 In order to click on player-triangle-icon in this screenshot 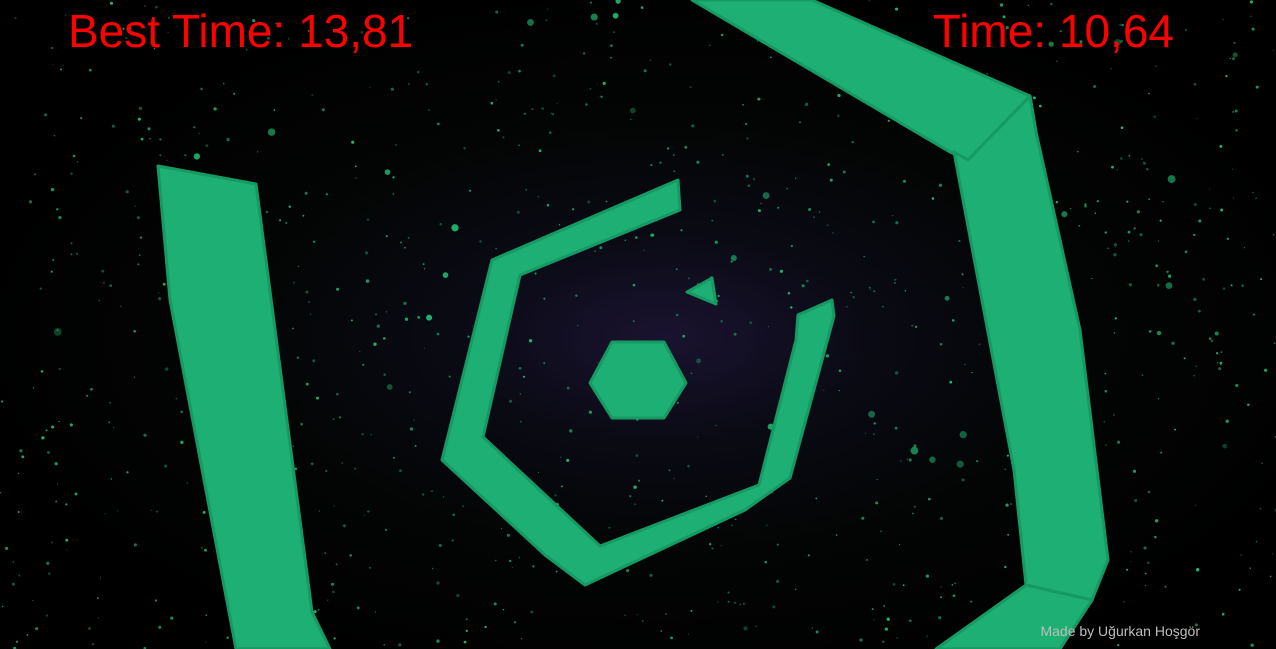, I will do `click(701, 291)`.